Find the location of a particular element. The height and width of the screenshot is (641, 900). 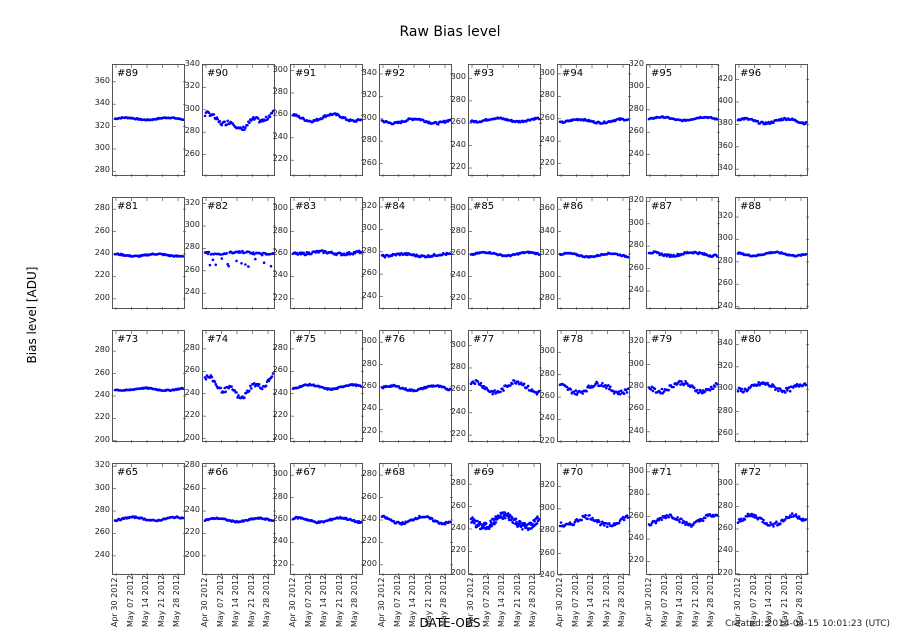

created-timestamp: Created: 2014-04-15 10:01:23 (UTC) is located at coordinates (807, 624).